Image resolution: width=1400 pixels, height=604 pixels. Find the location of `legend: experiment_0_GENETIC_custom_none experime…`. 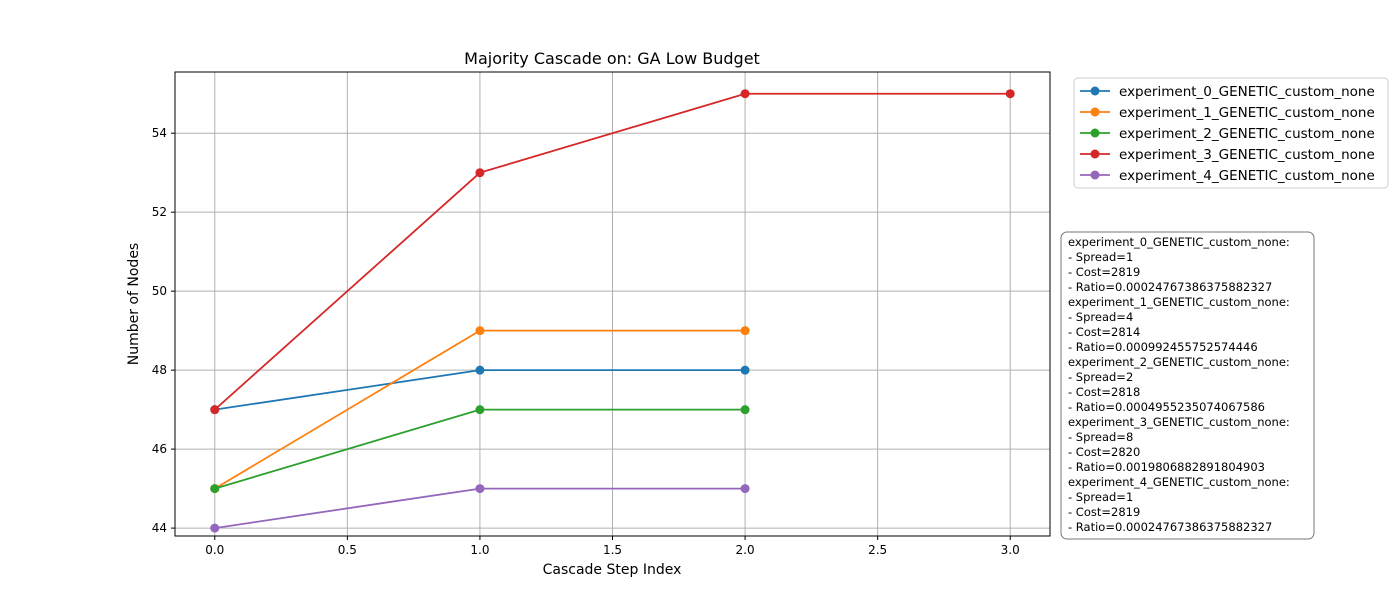

legend: experiment_0_GENETIC_custom_none experime… is located at coordinates (1231, 133).